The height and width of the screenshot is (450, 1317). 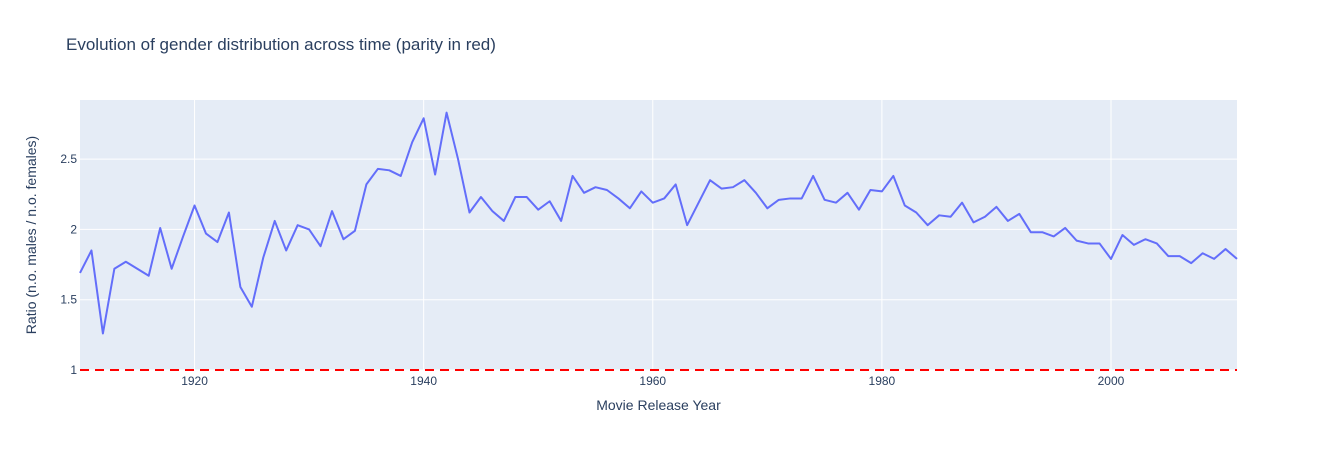 I want to click on x-axis-title: Movie Release Year, so click(x=658, y=405).